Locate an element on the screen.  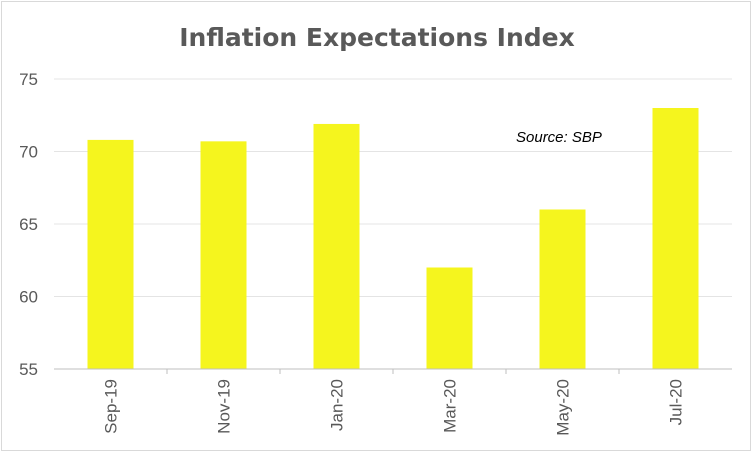
y-axis-ticks: 55 60 65 70 75 is located at coordinates (28, 224).